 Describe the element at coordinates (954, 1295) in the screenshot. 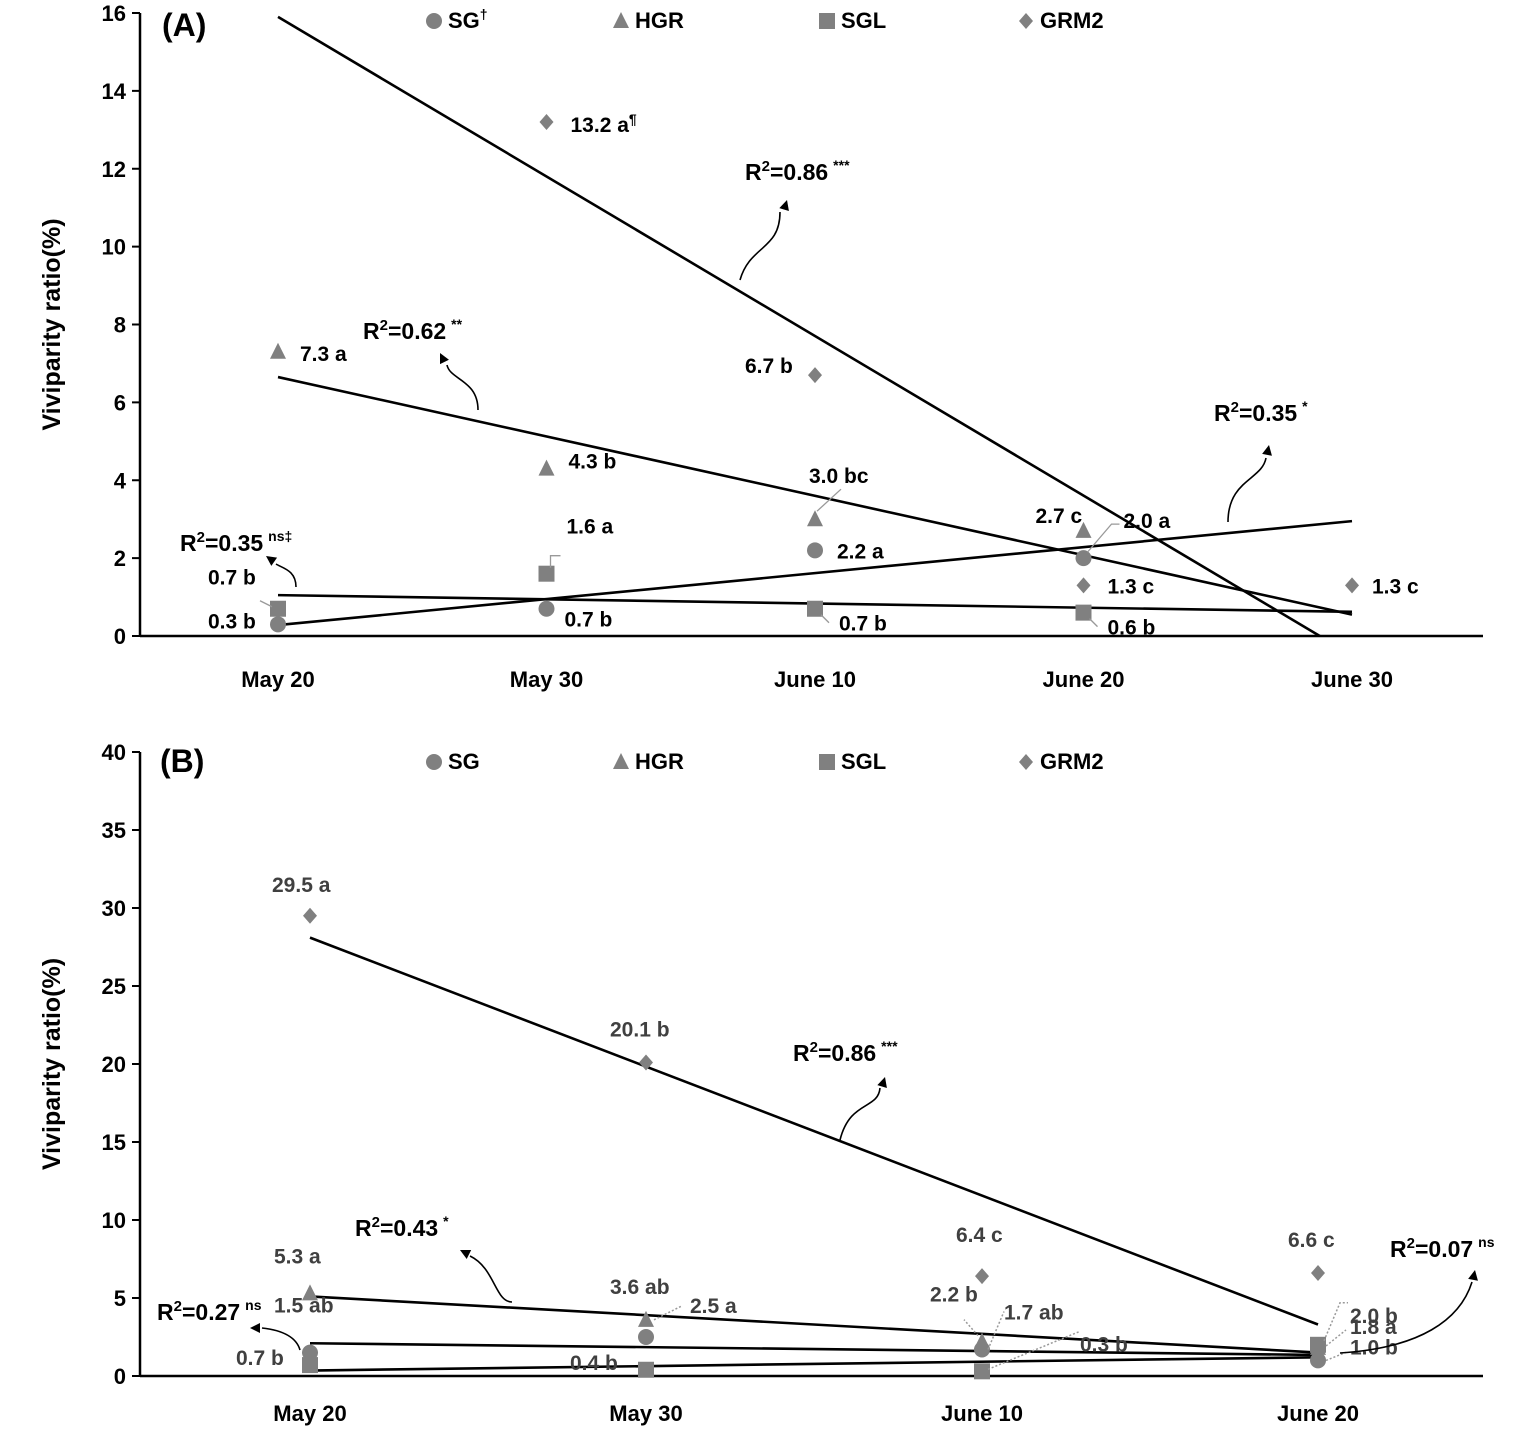

I see `point-label: 2.2 b` at that location.